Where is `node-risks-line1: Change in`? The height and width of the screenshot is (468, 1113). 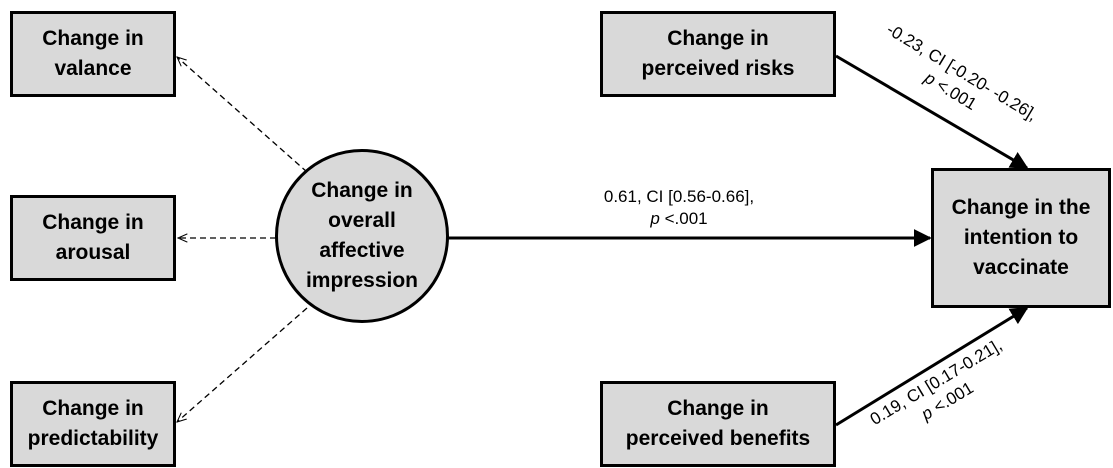
node-risks-line1: Change in is located at coordinates (718, 38).